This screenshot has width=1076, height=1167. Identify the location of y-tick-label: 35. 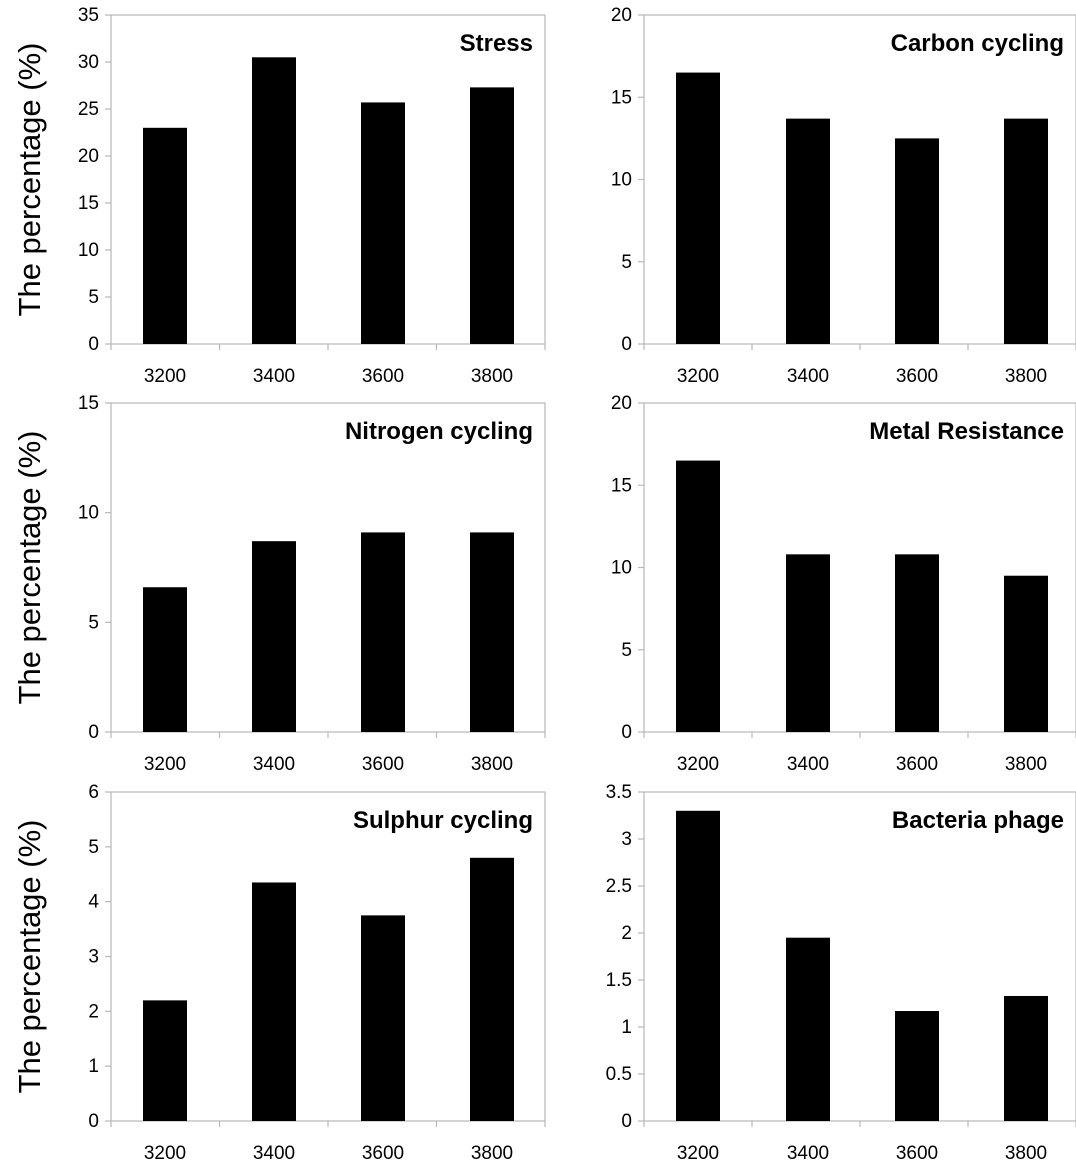
(88, 15).